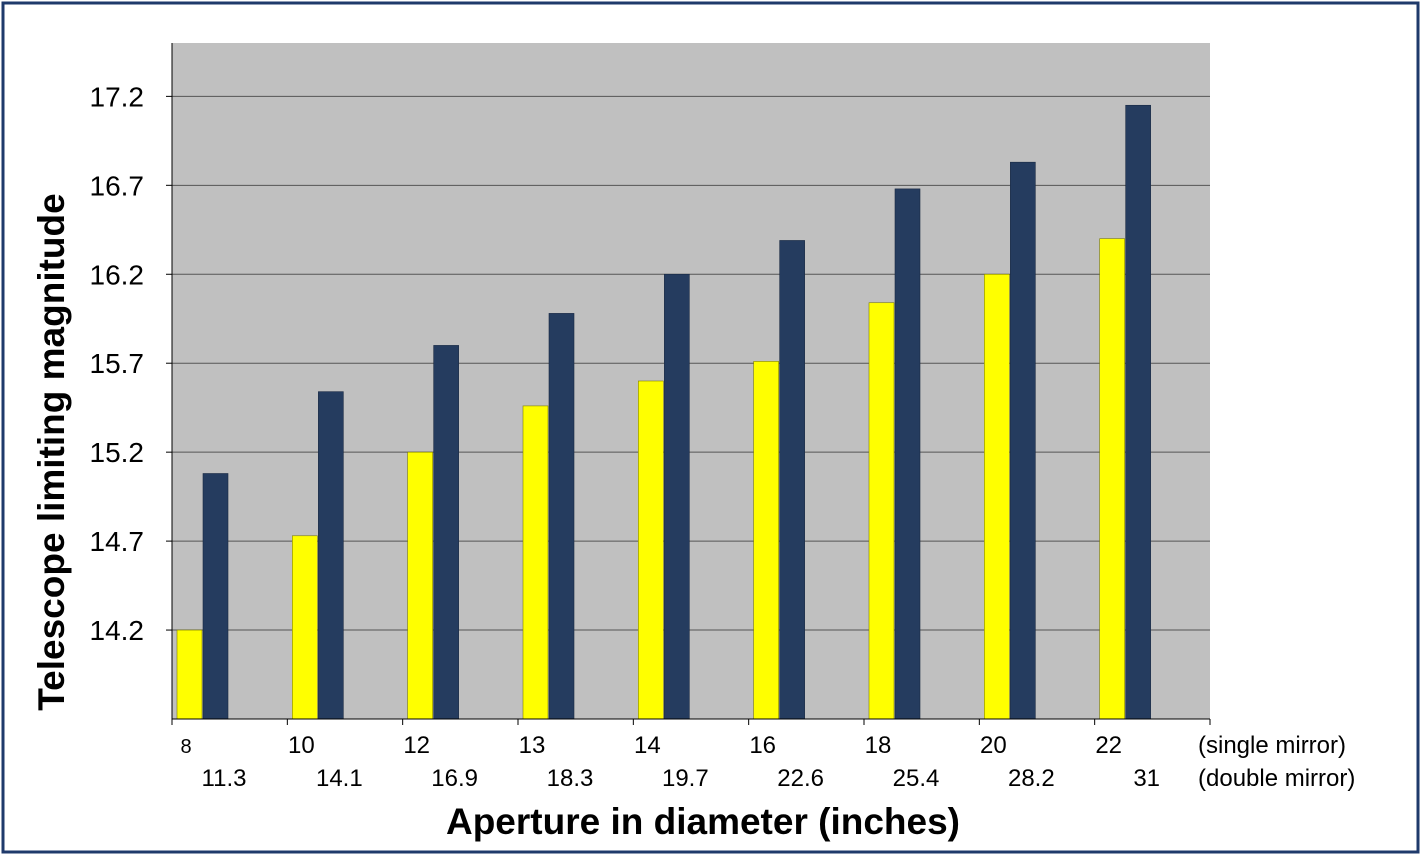 The image size is (1421, 855). Describe the element at coordinates (185, 747) in the screenshot. I see `x-tick-label-single: 8` at that location.